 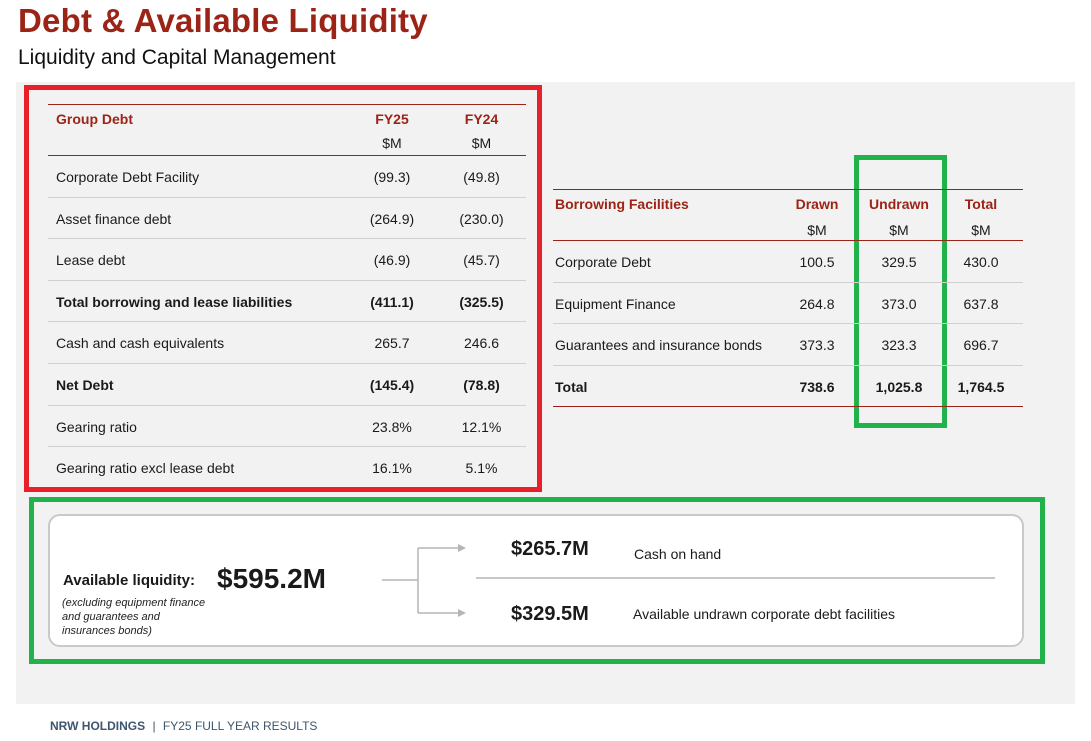 What do you see at coordinates (817, 230) in the screenshot?
I see `unit-label-drawn: $M` at bounding box center [817, 230].